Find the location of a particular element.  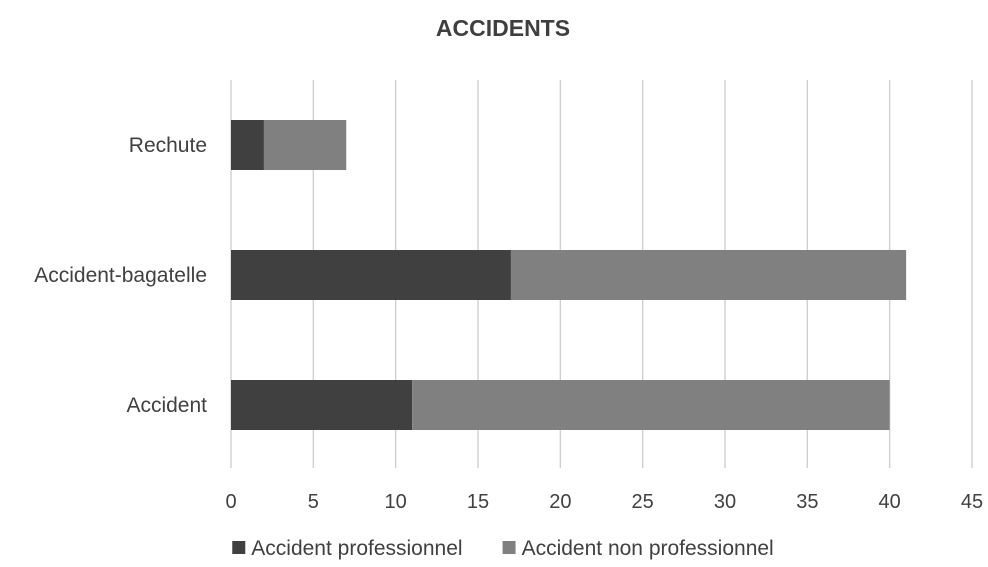

x-tick-label: 40 is located at coordinates (890, 502).